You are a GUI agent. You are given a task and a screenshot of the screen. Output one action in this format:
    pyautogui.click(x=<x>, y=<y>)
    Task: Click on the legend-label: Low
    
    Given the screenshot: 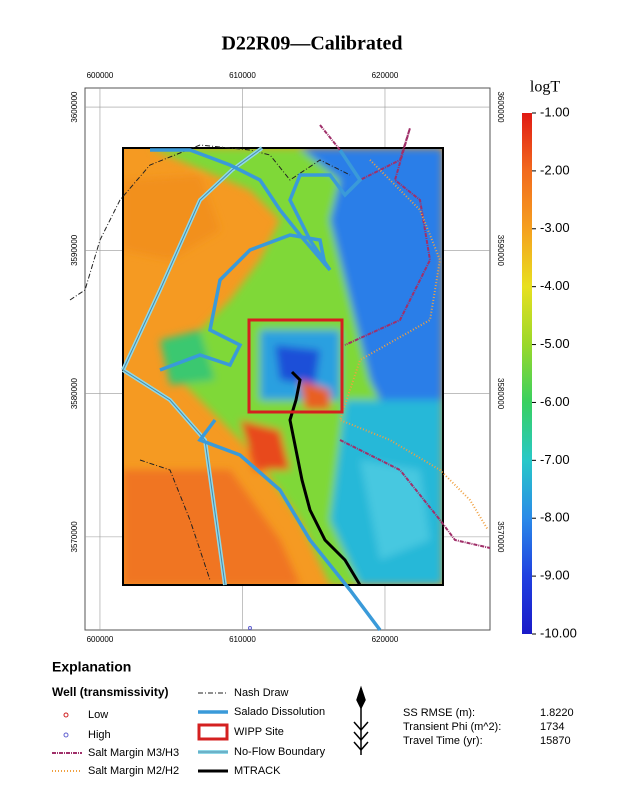 What is the action you would take?
    pyautogui.click(x=98, y=715)
    